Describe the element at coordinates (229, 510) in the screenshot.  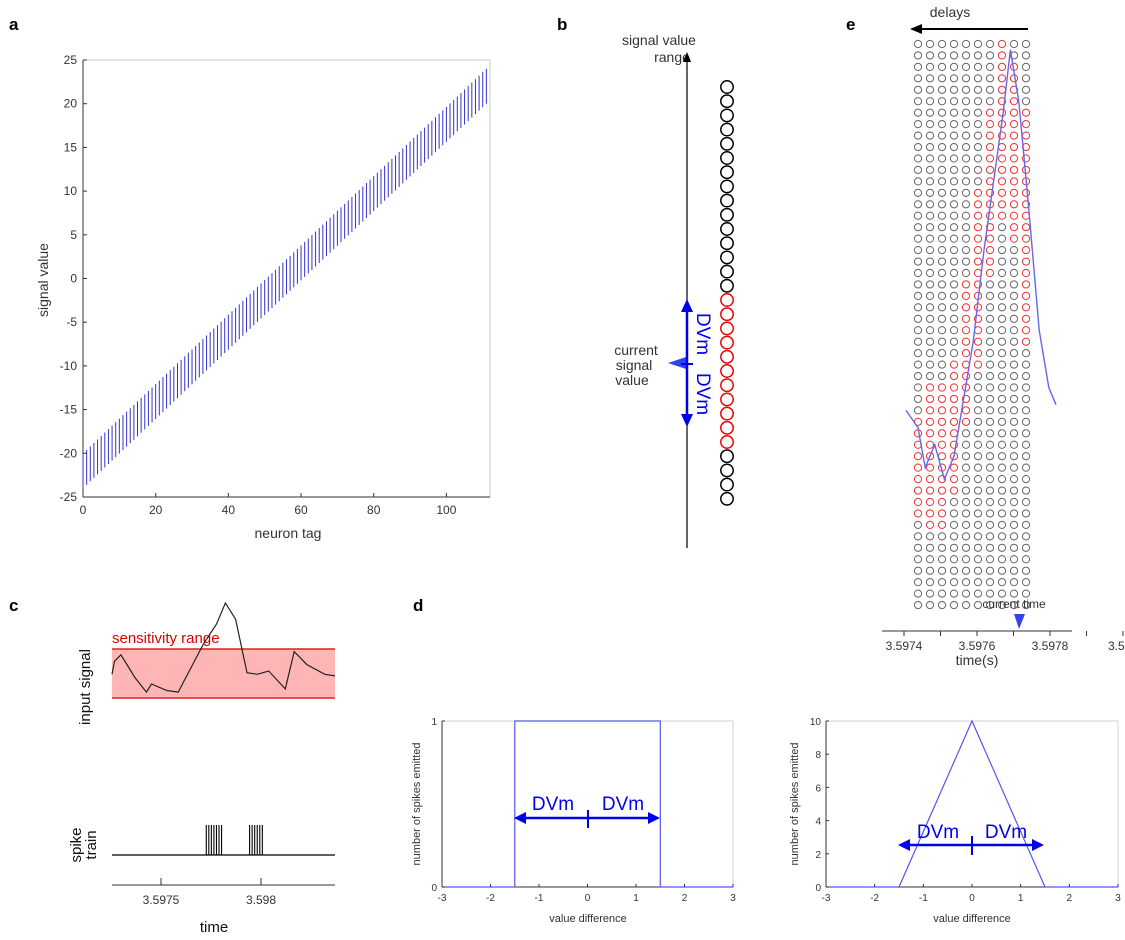
I see `panel-a-x-tick-label: 40` at that location.